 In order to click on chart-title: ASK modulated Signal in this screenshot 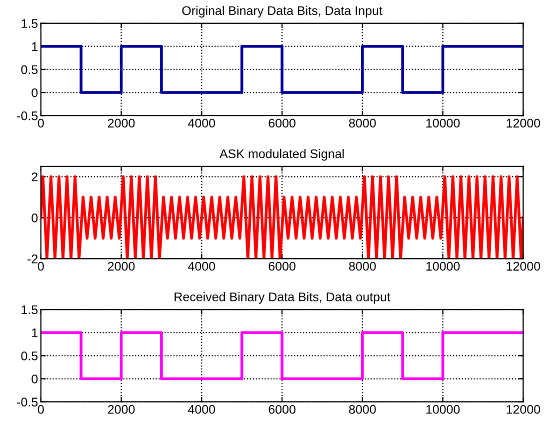, I will do `click(282, 154)`.